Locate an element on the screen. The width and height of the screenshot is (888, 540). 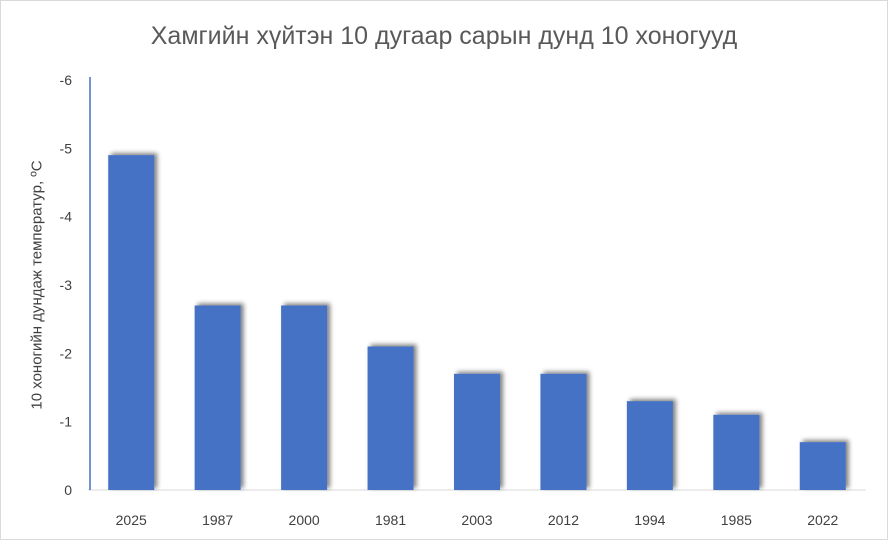
x-tick-label: 2000 is located at coordinates (304, 520).